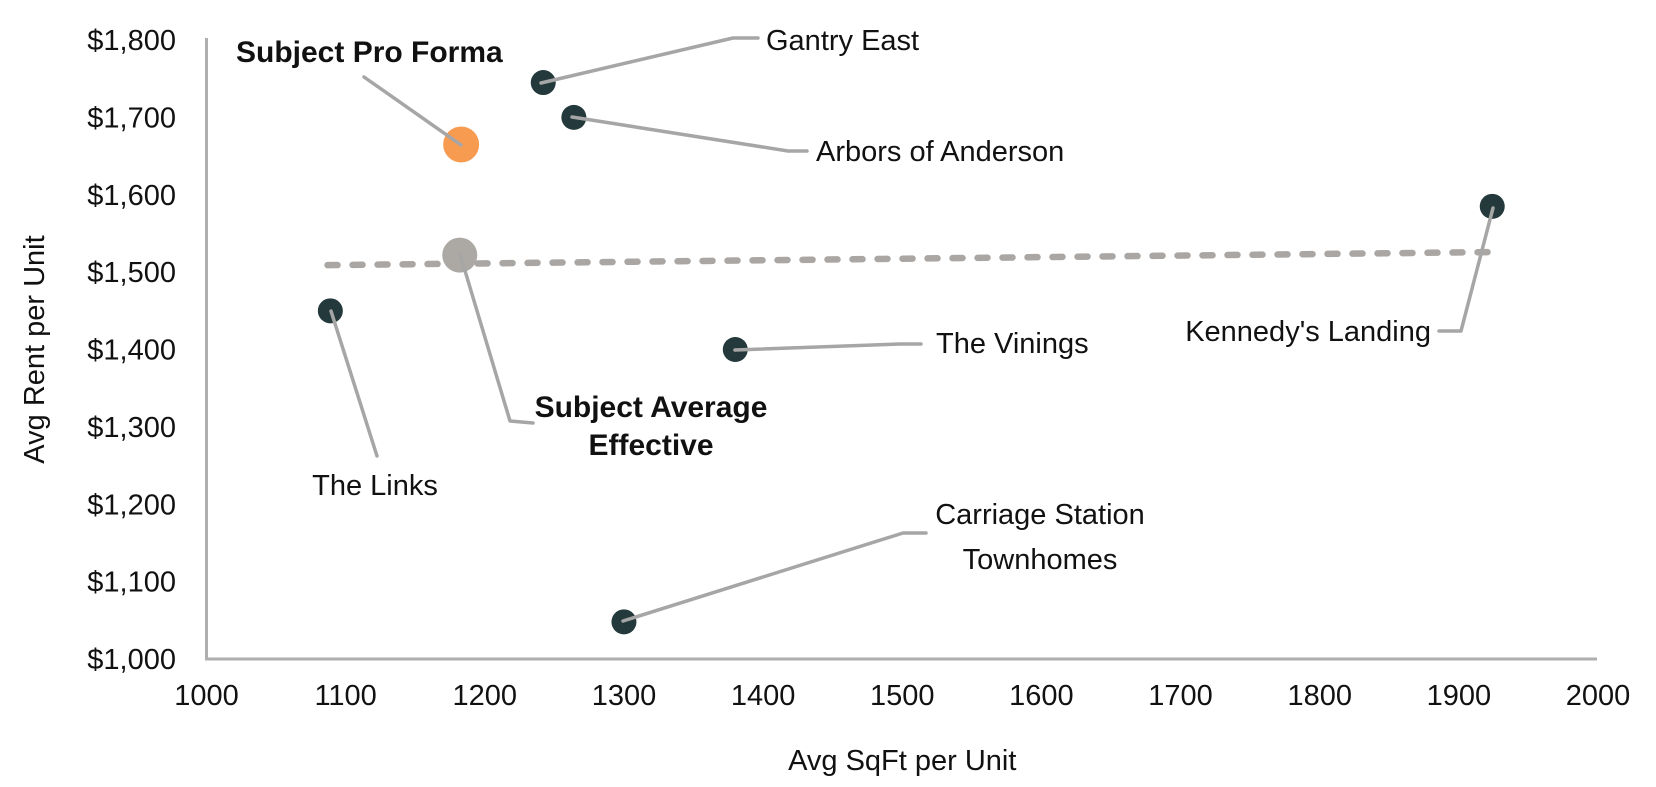 The image size is (1656, 787). I want to click on x-tick-label: 1300, so click(624, 696).